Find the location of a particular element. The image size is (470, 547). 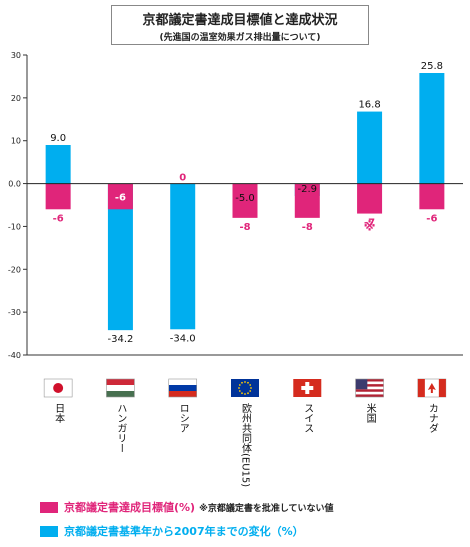

chart-subtitle: (先進国の温室効果ガス排出量について) is located at coordinates (240, 38).